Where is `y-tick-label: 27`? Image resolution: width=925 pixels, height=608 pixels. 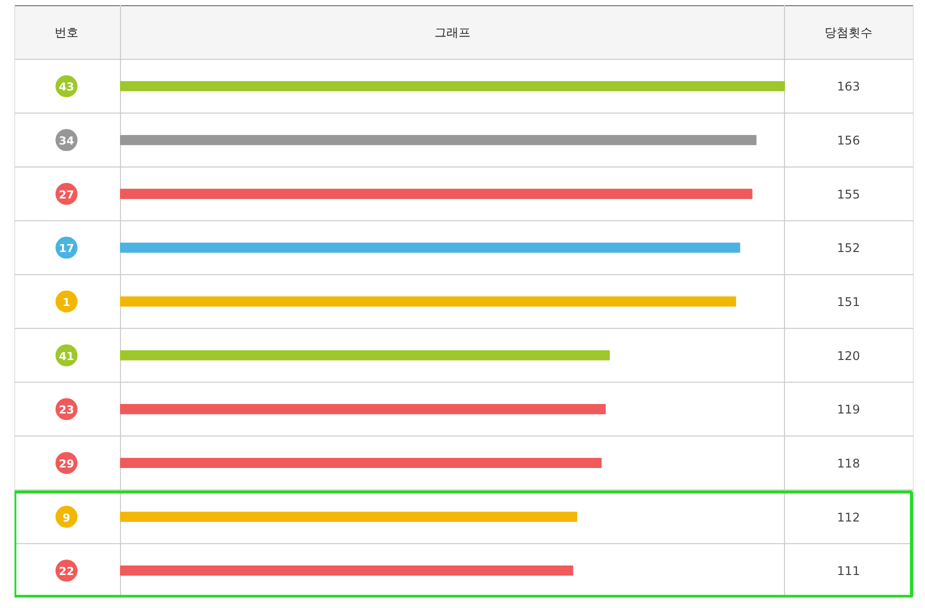 y-tick-label: 27 is located at coordinates (66, 195).